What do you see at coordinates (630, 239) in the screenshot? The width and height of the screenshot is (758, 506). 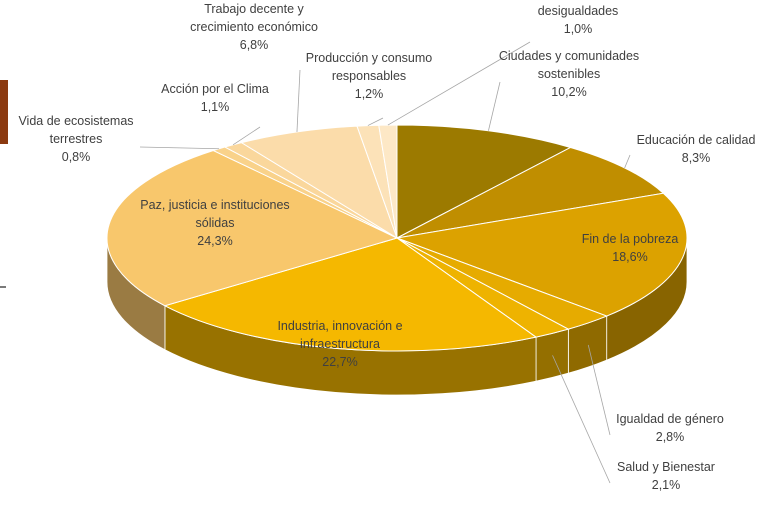 I see `slice-name-label-2: Fin de la pobreza` at bounding box center [630, 239].